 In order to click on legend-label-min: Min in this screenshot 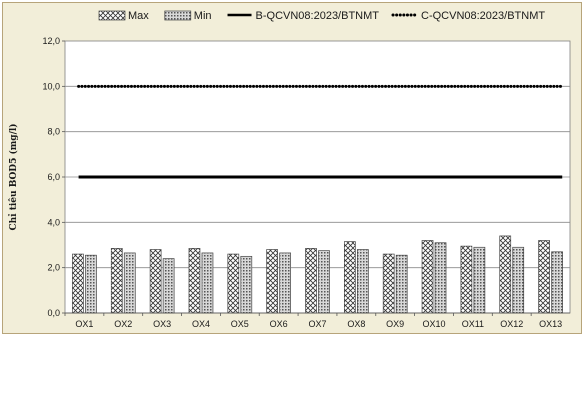, I will do `click(203, 16)`.